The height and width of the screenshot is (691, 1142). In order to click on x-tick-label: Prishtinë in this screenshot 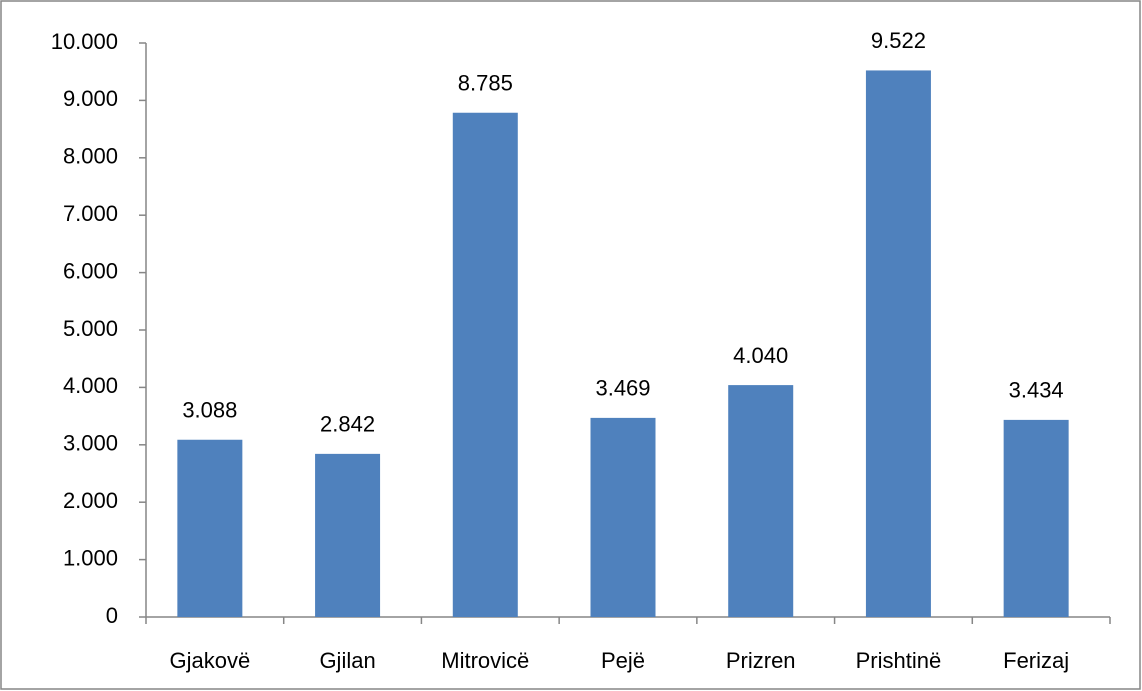, I will do `click(899, 660)`.